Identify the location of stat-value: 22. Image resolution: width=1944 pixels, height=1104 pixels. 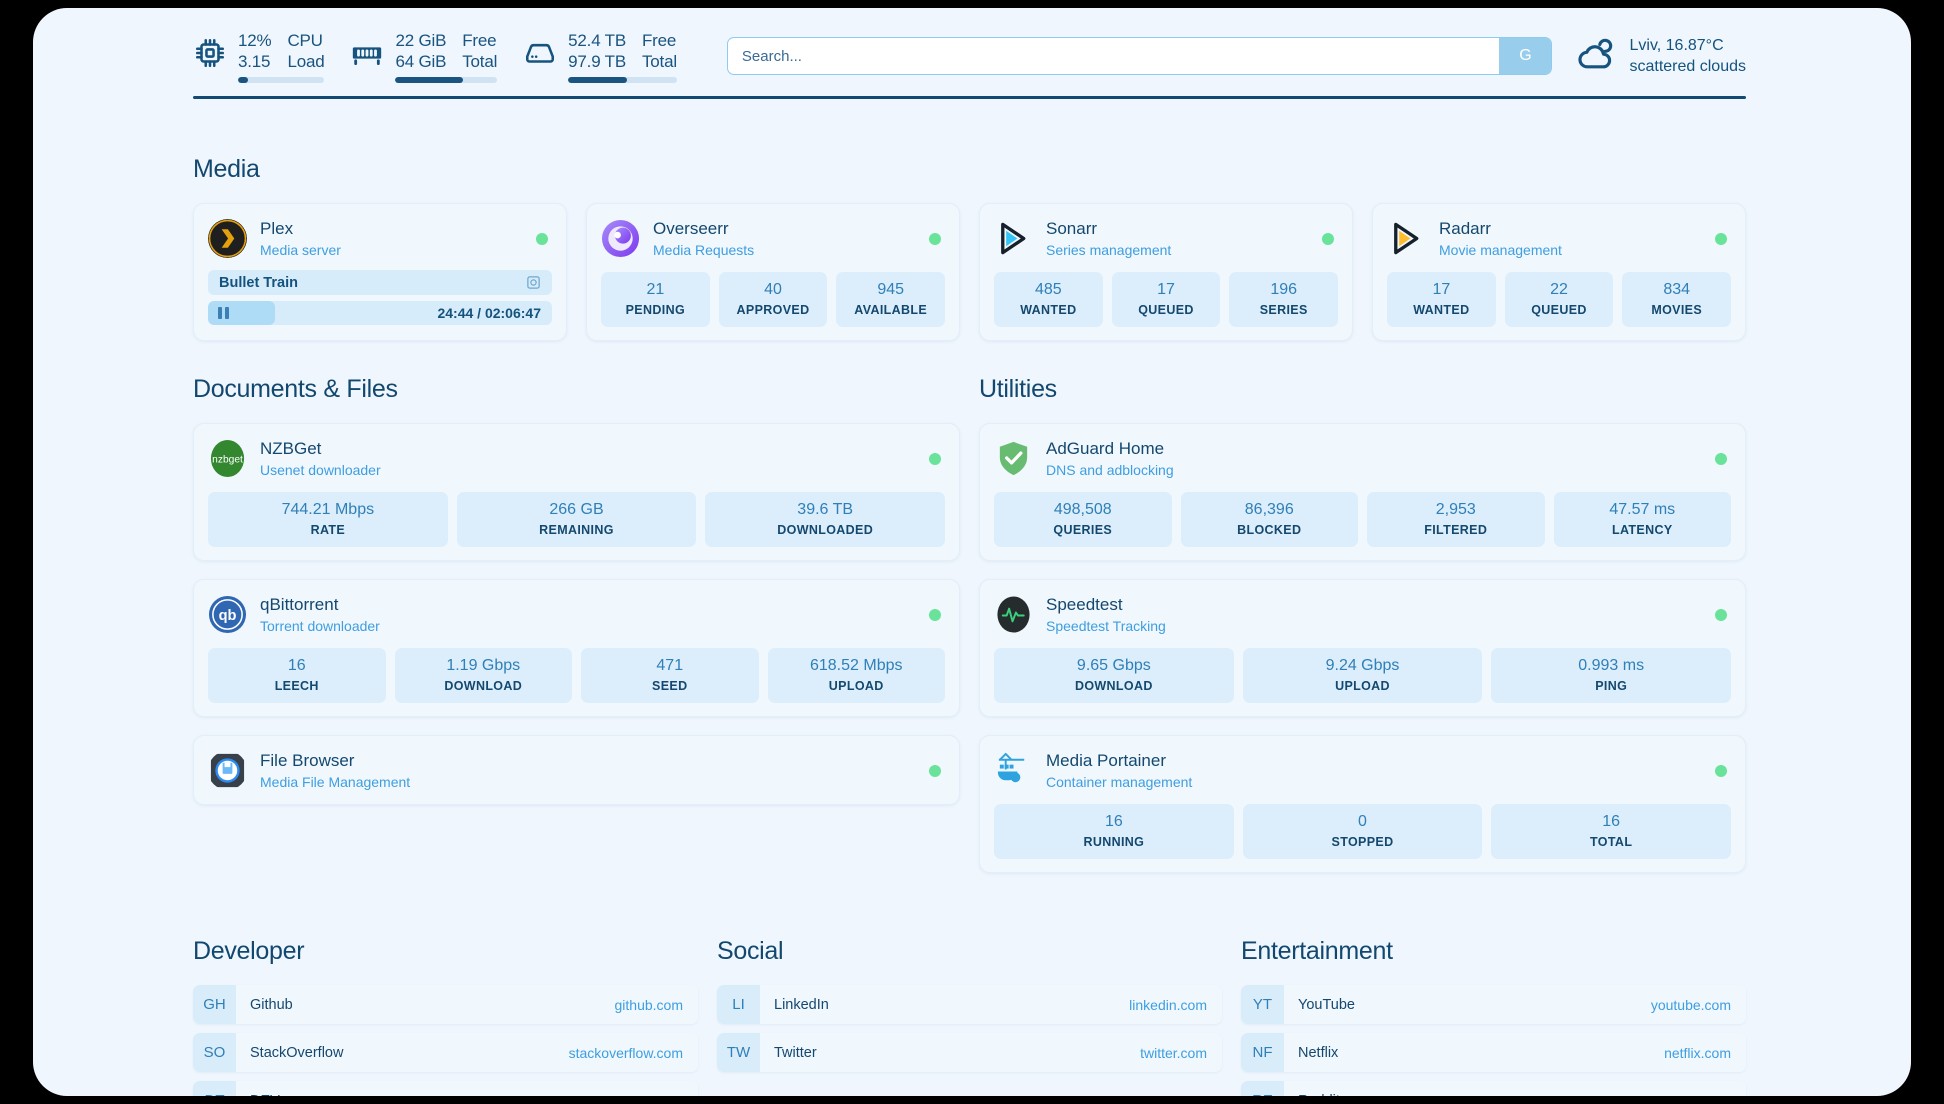
(1559, 289).